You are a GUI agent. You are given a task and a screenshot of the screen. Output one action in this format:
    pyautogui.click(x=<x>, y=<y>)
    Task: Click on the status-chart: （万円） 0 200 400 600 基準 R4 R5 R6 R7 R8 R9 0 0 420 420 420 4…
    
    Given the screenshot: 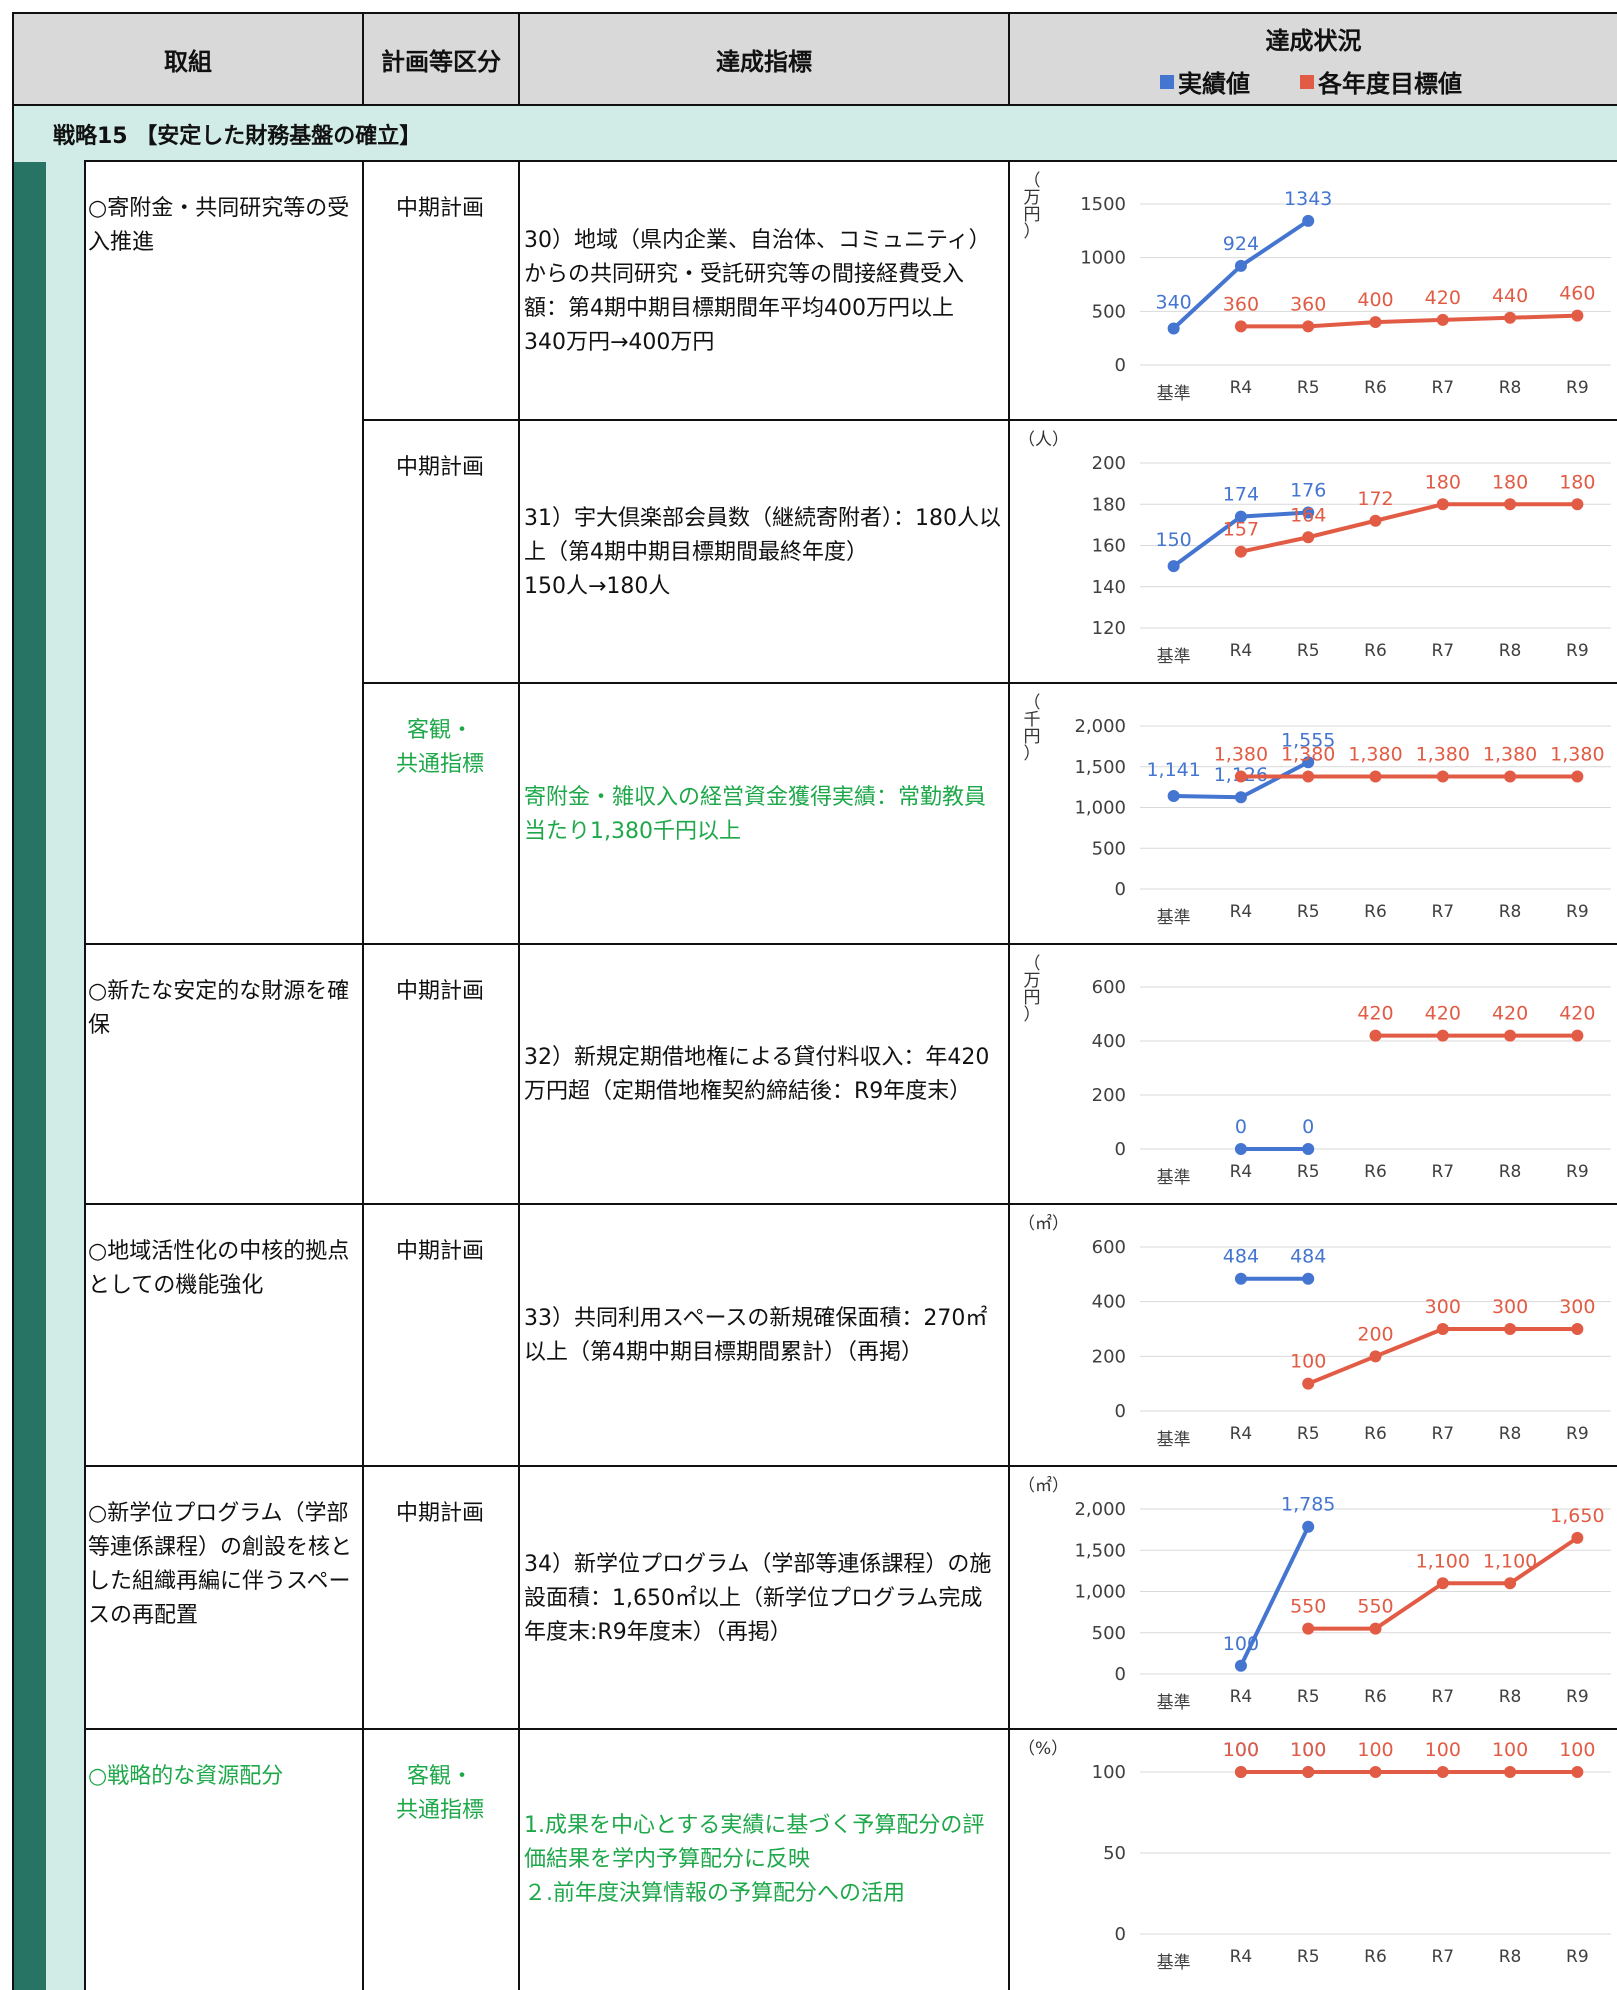 What is the action you would take?
    pyautogui.click(x=1317, y=1071)
    